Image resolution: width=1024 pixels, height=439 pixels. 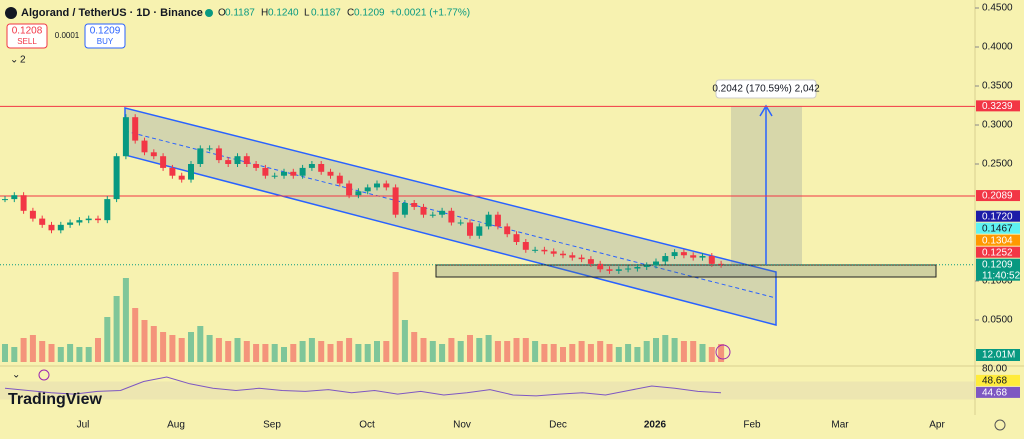 I want to click on price-change: +0.0021 (+1.77%), so click(x=430, y=13).